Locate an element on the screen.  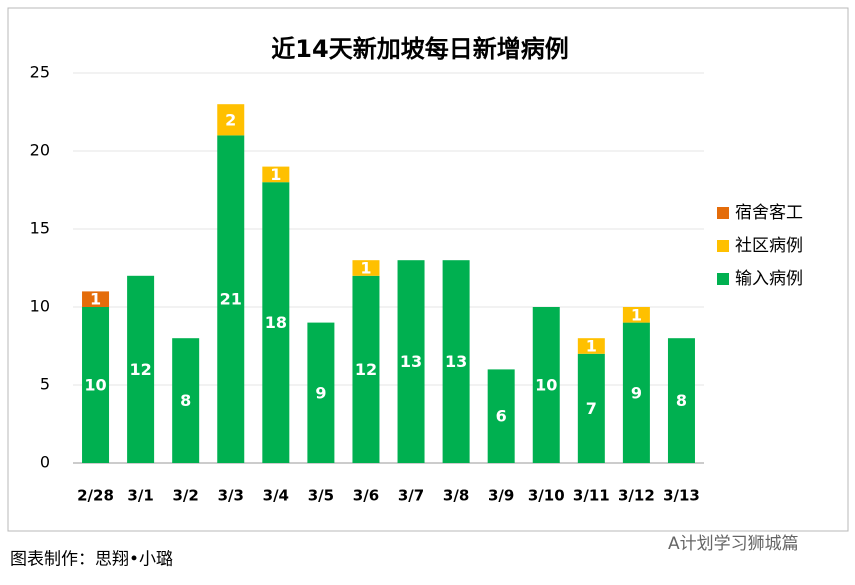
legend-label: 社区病例 is located at coordinates (769, 246).